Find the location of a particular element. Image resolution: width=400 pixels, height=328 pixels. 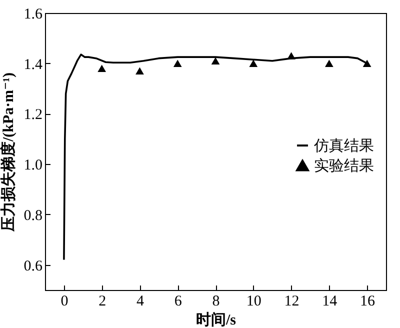

x-tick-label: 2 is located at coordinates (102, 302).